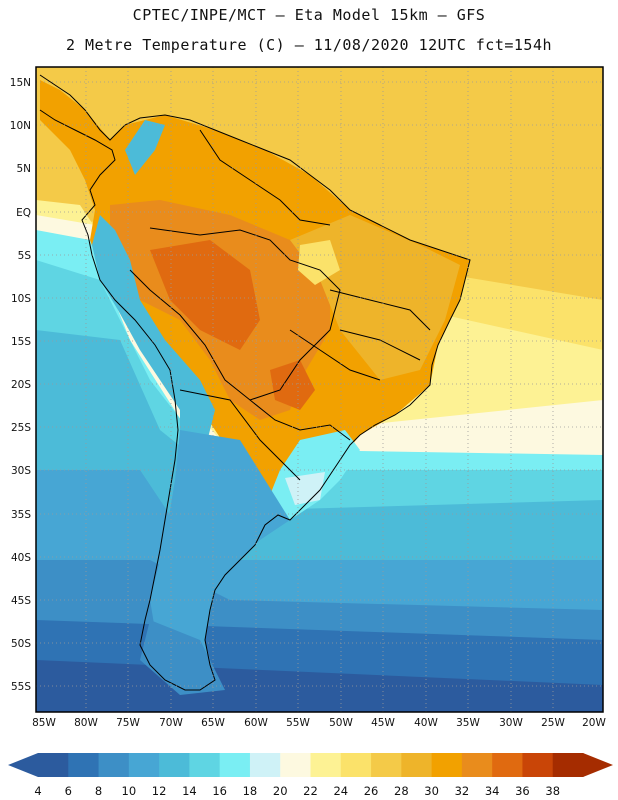 Image resolution: width=618 pixels, height=800 pixels. I want to click on country-border-west, so click(235, 314).